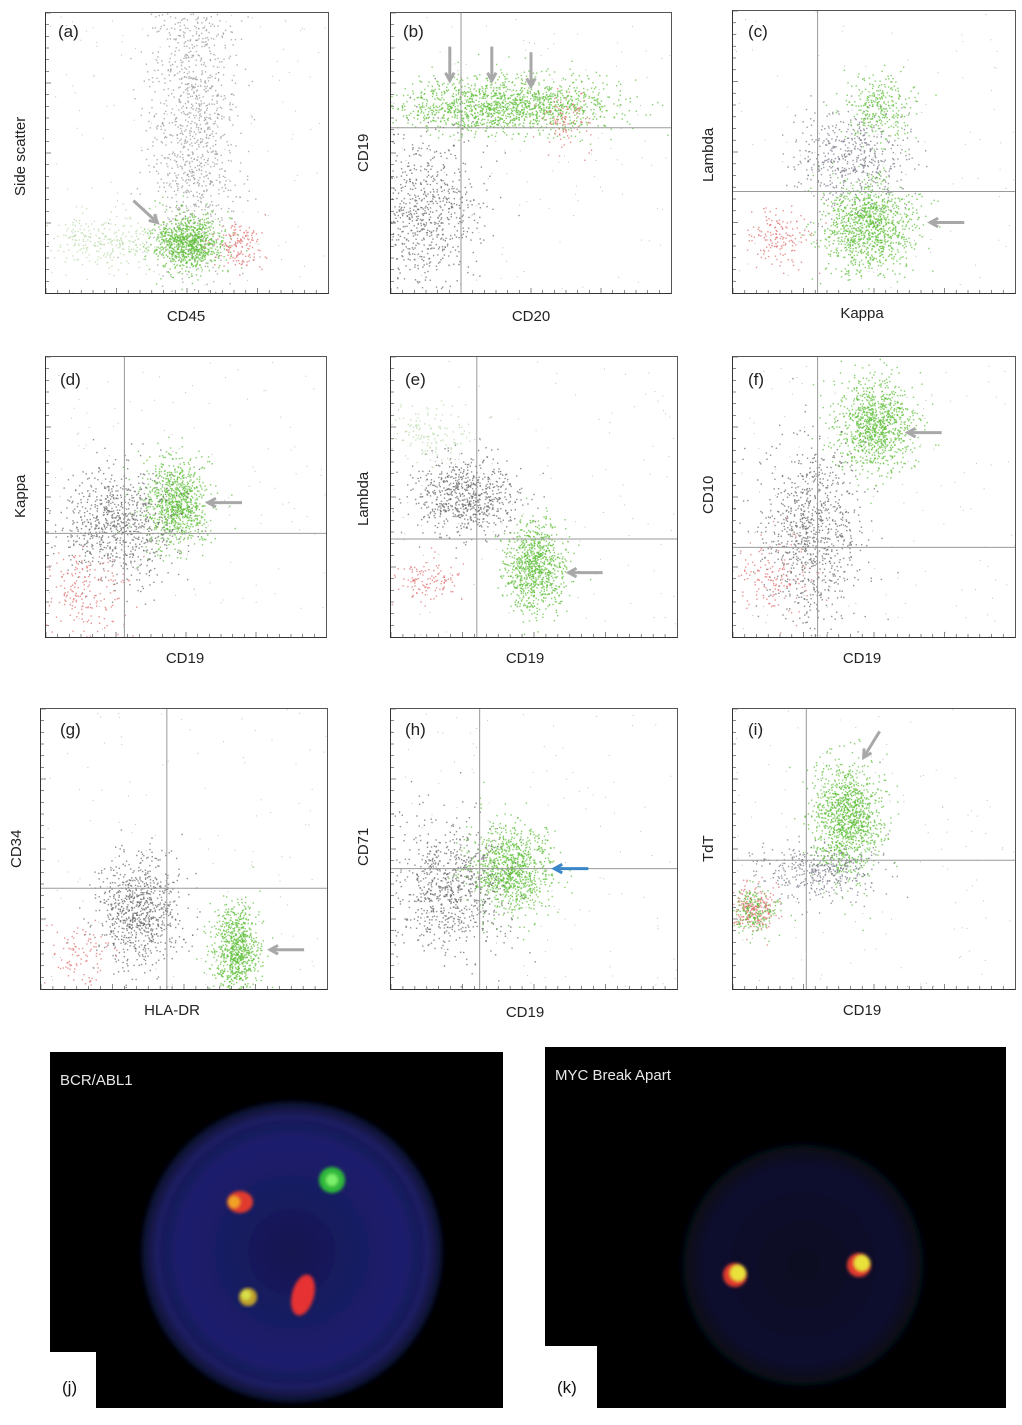 The height and width of the screenshot is (1425, 1022). Describe the element at coordinates (862, 313) in the screenshot. I see `x-axis-label-c: Kappa` at that location.